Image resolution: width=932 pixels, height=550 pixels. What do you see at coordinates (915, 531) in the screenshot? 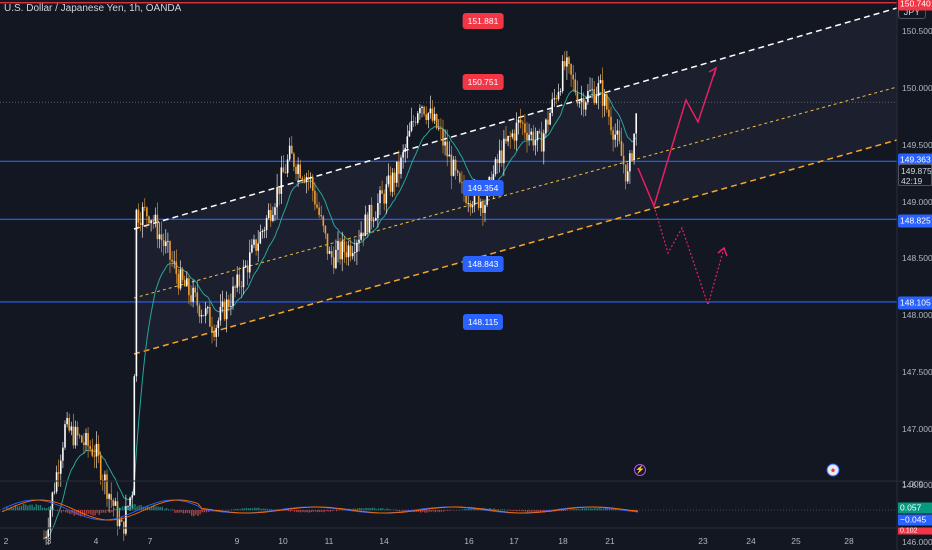
I see `indicator-value-3: 0.102` at bounding box center [915, 531].